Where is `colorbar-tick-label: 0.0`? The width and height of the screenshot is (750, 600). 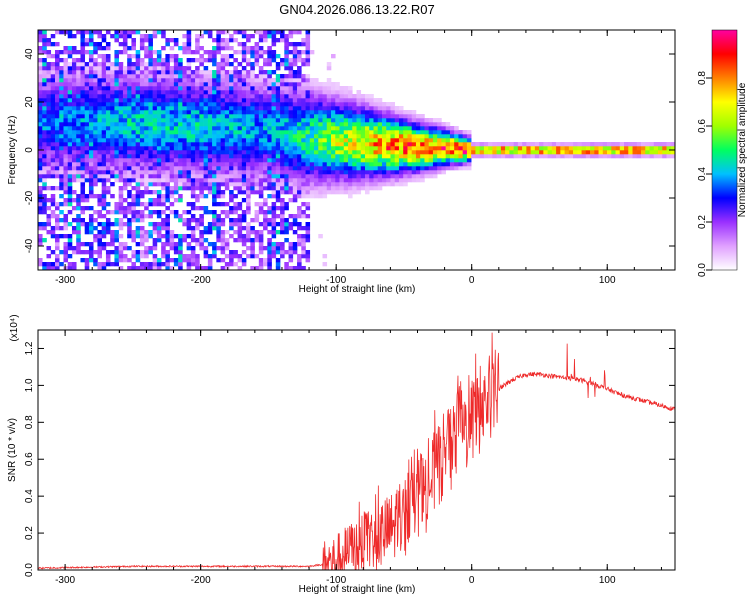 colorbar-tick-label: 0.0 is located at coordinates (702, 270).